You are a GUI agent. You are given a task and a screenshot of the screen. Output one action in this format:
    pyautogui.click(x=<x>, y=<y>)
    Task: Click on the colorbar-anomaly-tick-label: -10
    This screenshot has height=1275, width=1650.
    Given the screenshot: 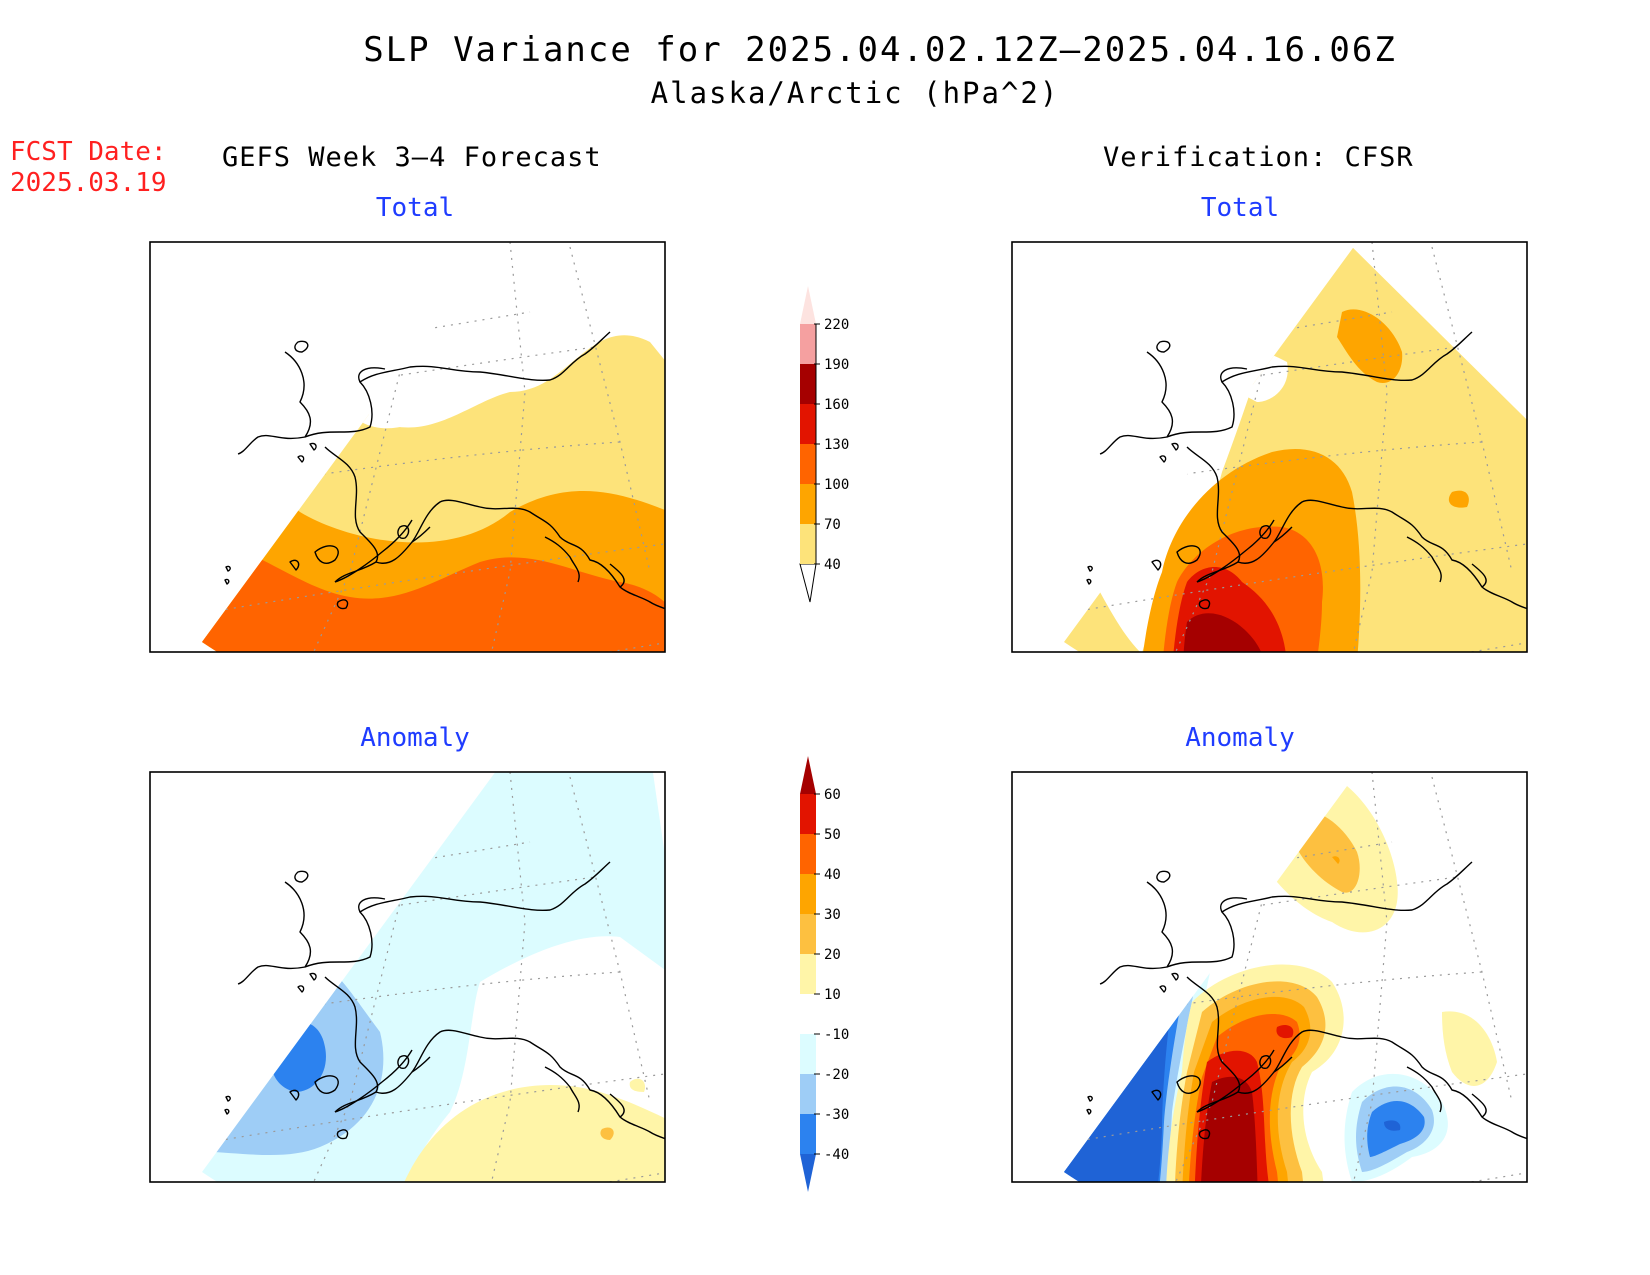 What is the action you would take?
    pyautogui.click(x=836, y=1035)
    